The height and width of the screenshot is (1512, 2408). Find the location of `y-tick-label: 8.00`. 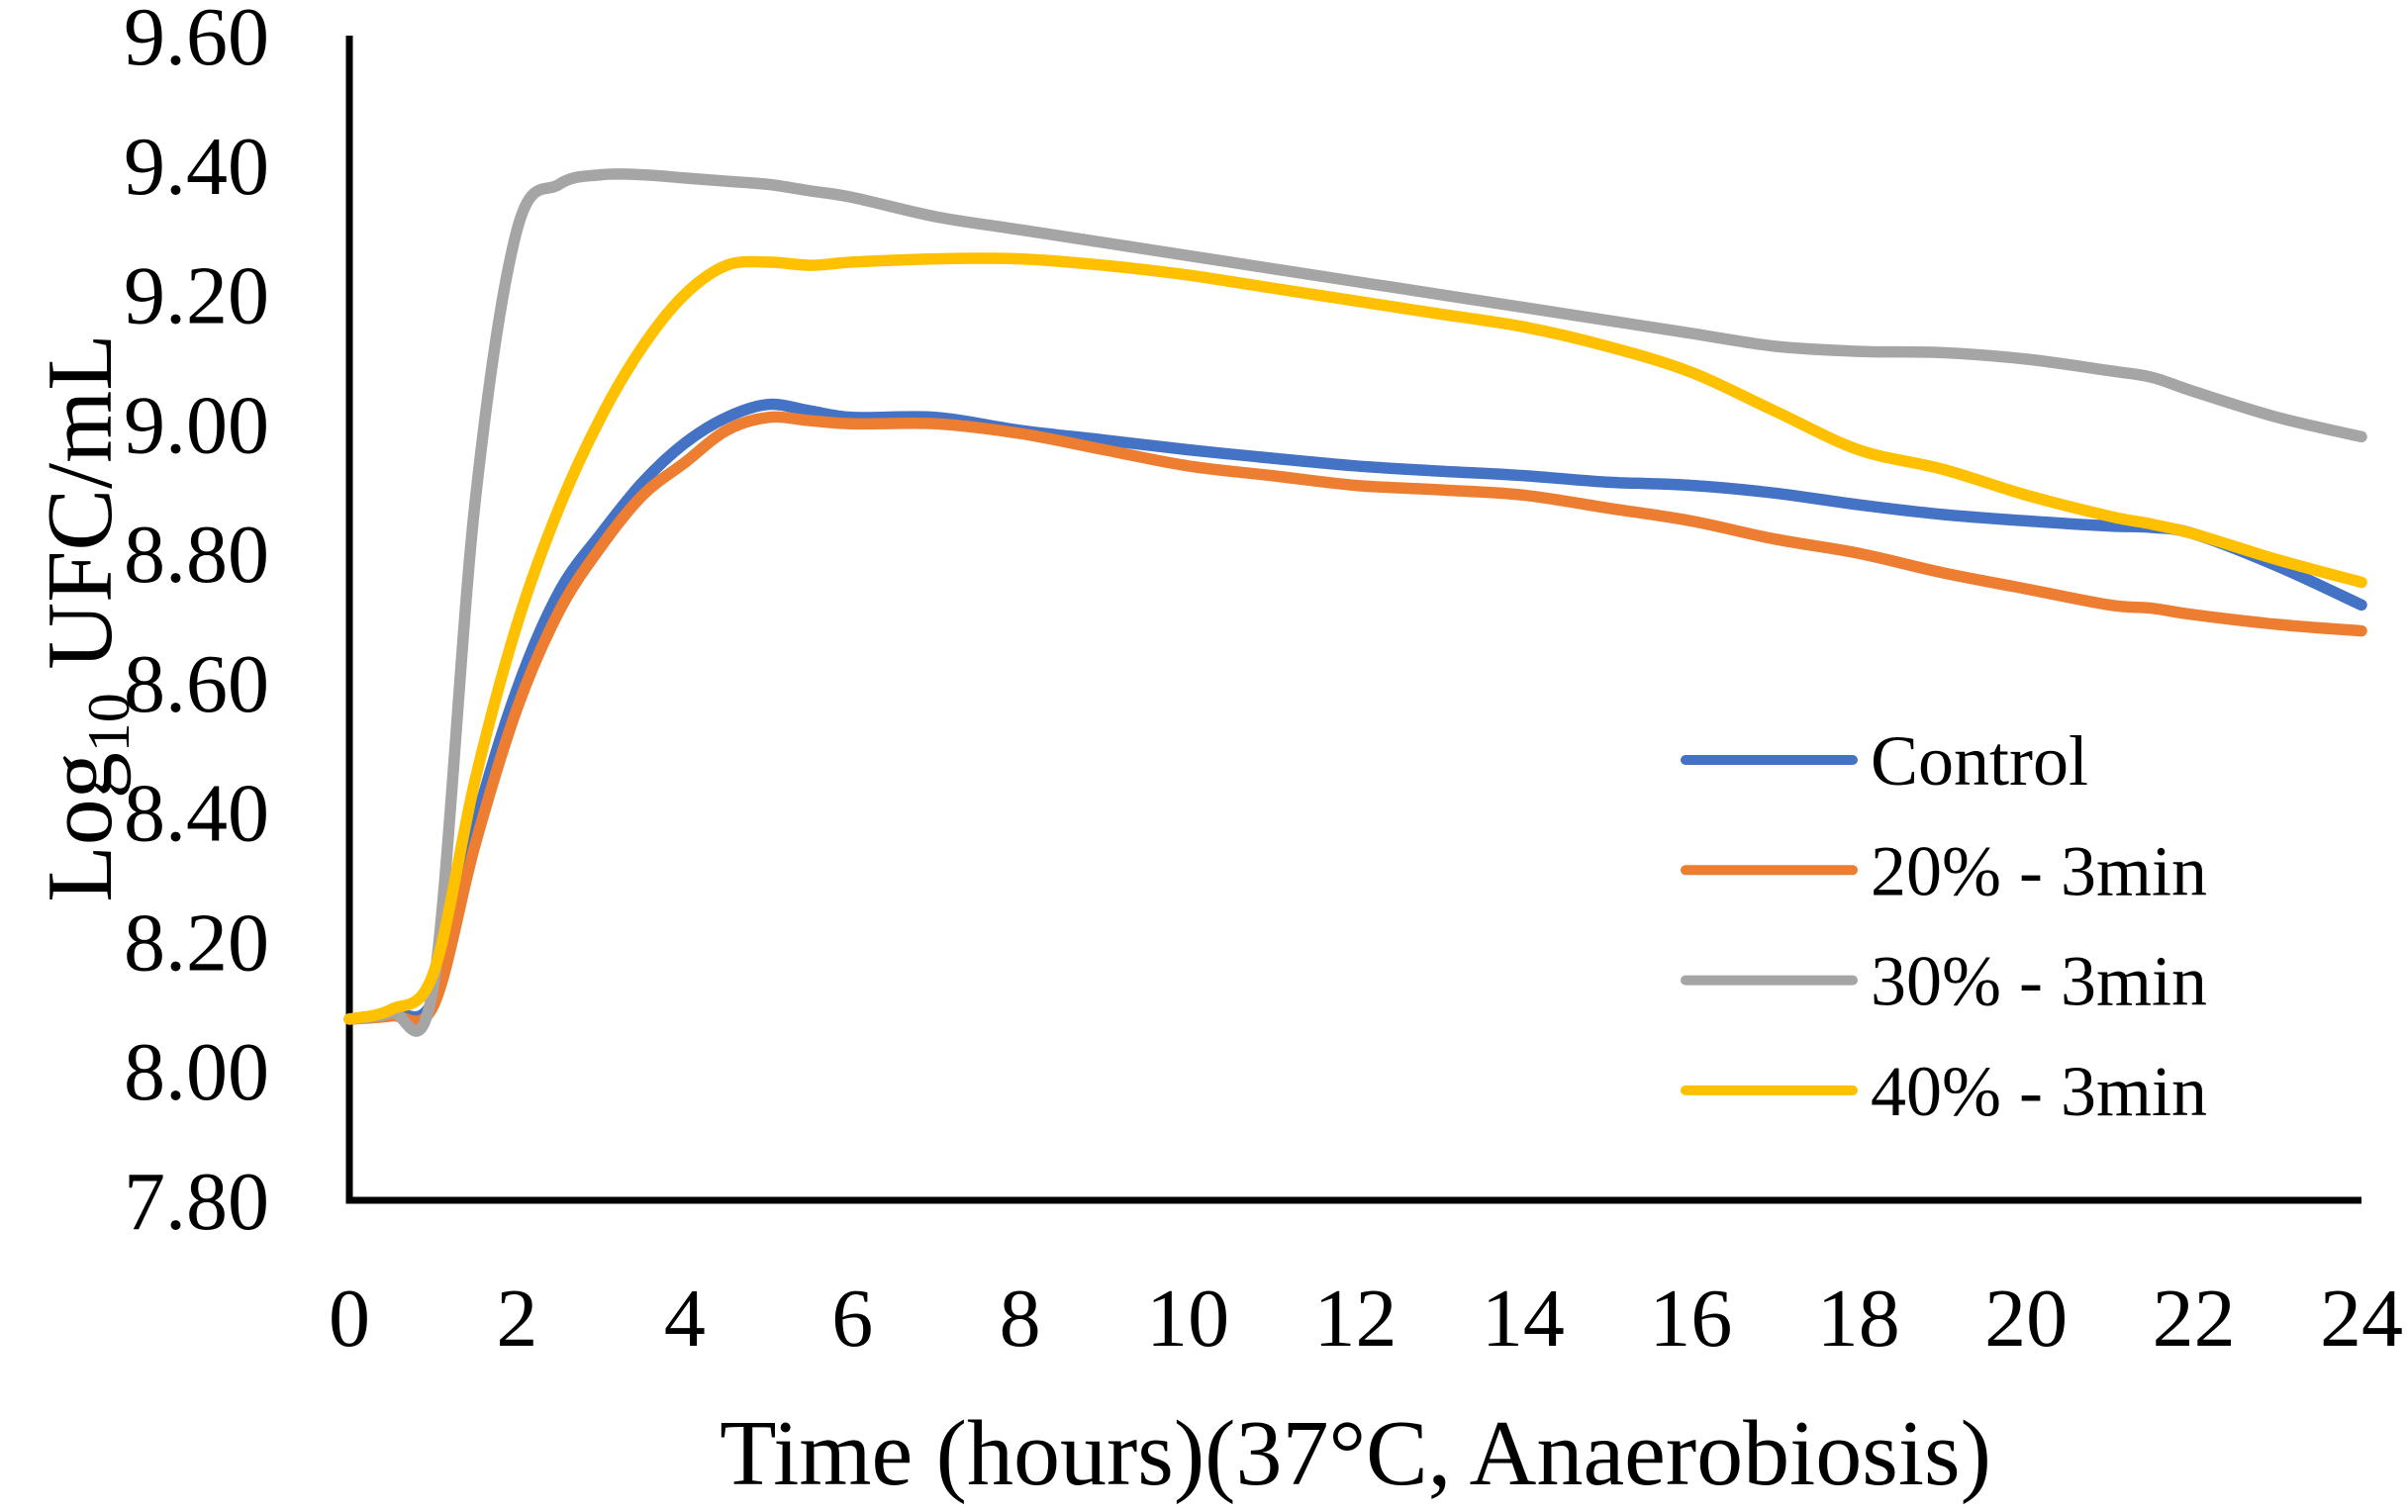

y-tick-label: 8.00 is located at coordinates (196, 1072).